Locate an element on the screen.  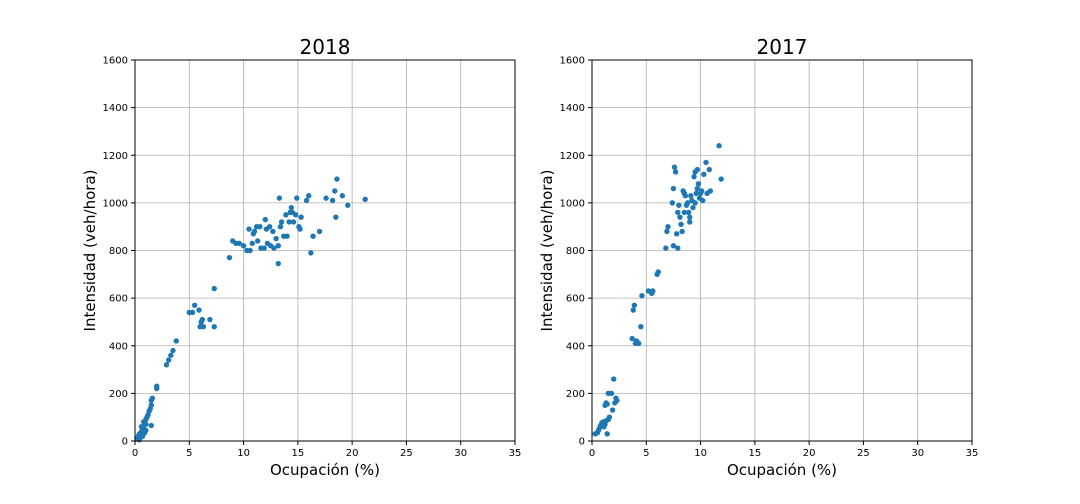
x-tick-label: 5 is located at coordinates (189, 453).